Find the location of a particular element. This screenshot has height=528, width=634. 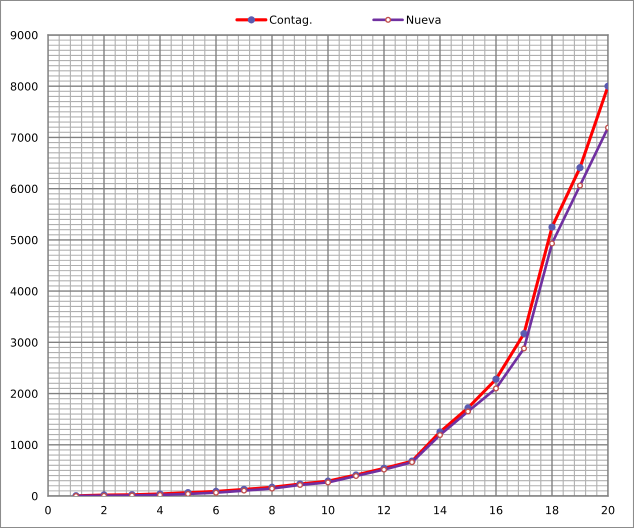

legend-label: Nueva is located at coordinates (423, 20).